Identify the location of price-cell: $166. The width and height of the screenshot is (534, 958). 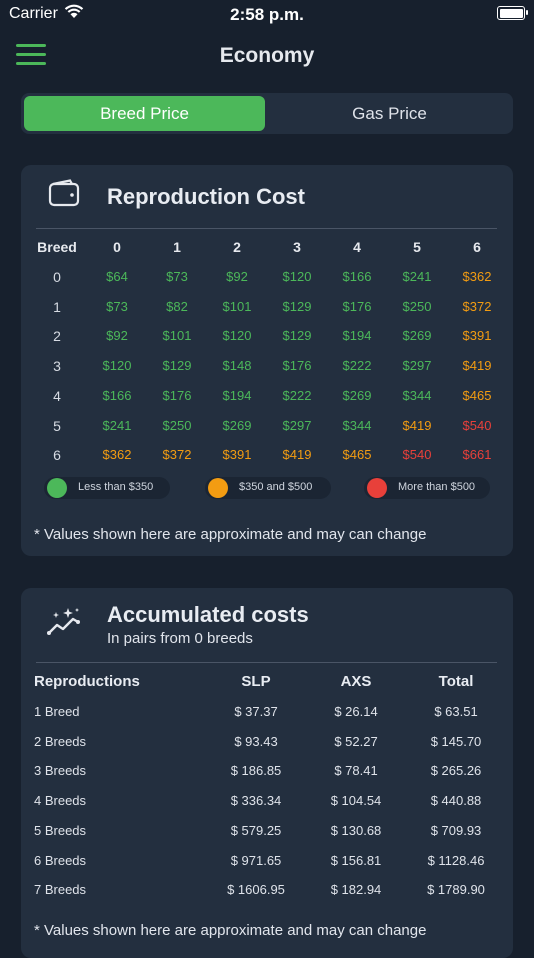
(117, 395).